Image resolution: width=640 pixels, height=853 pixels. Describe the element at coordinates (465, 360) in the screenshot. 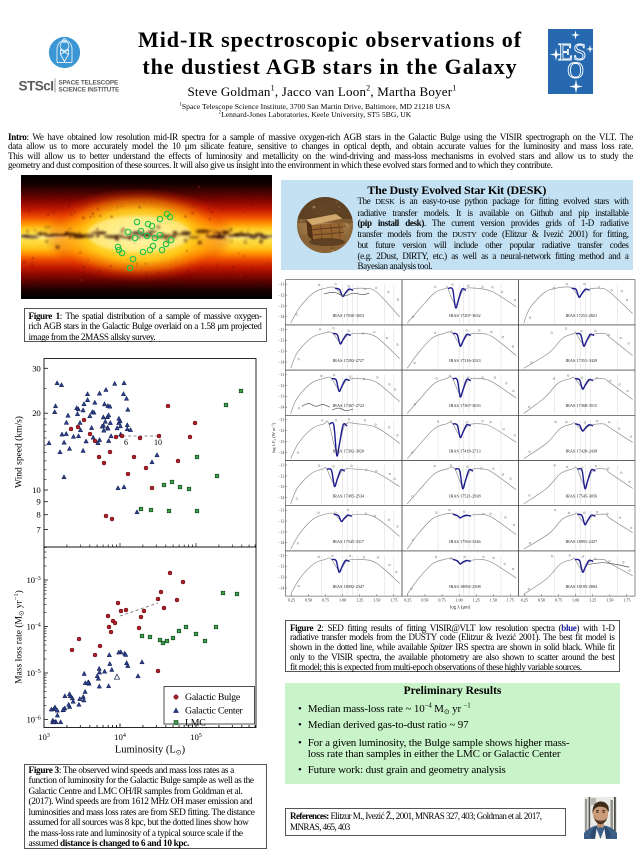

I see `svg-text: IRAS 17316-3523` at that location.